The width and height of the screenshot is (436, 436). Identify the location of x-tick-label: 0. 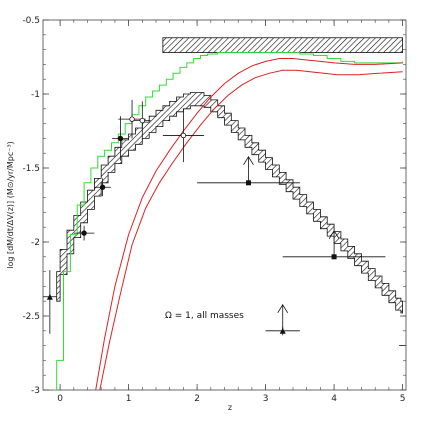
(60, 399).